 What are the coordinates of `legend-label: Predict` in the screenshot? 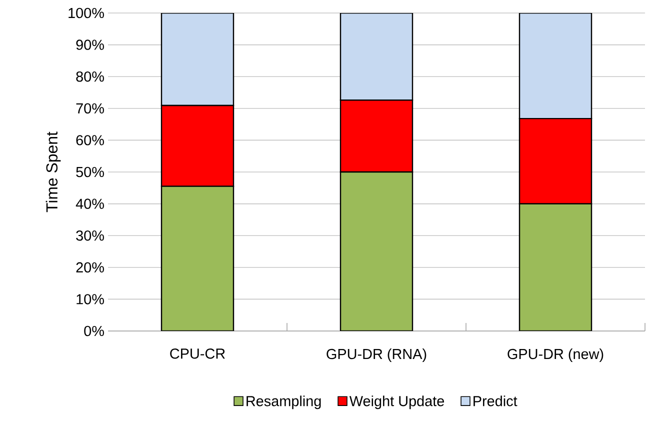 It's located at (496, 401).